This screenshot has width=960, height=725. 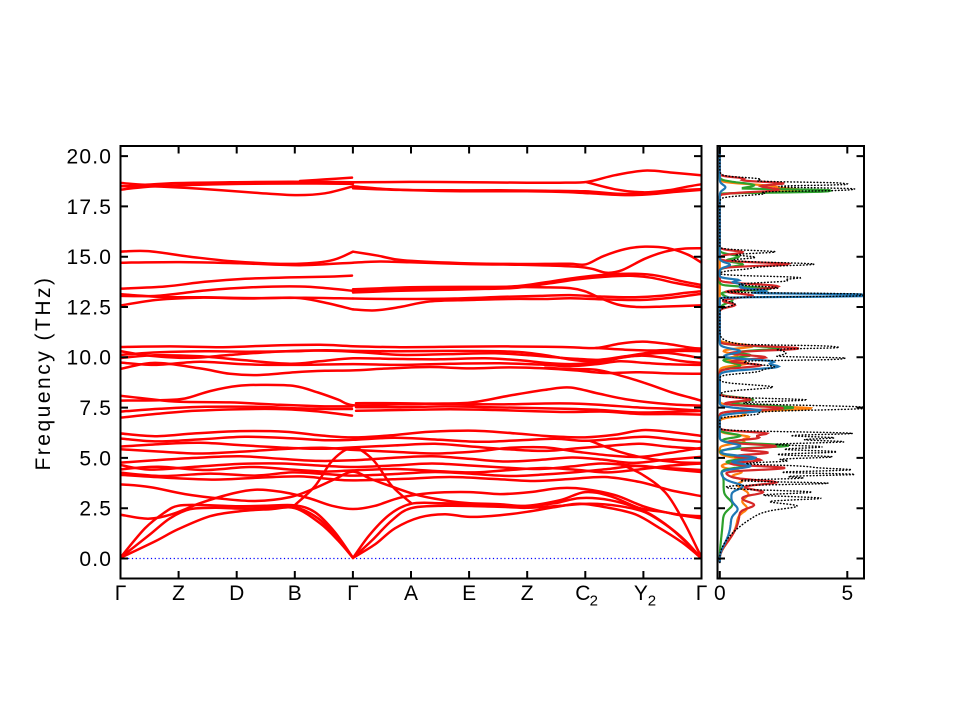 What do you see at coordinates (90, 307) in the screenshot?
I see `svg-text: 12.5` at bounding box center [90, 307].